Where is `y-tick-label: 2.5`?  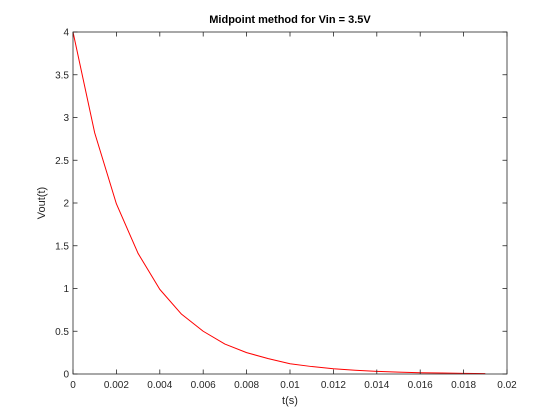
y-tick-label: 2.5 is located at coordinates (62, 161).